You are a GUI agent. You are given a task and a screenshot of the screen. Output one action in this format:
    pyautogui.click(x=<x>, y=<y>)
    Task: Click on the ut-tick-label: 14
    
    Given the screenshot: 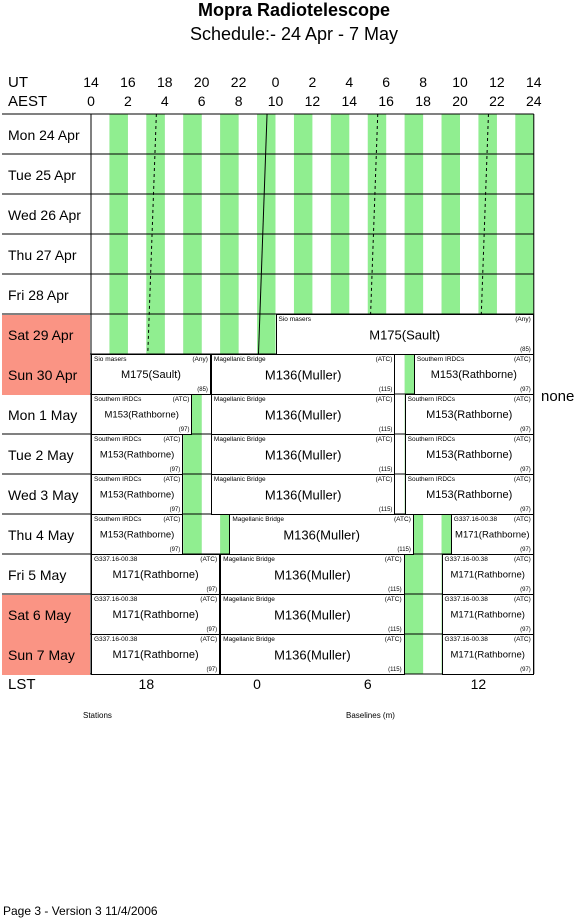 What is the action you would take?
    pyautogui.click(x=534, y=82)
    